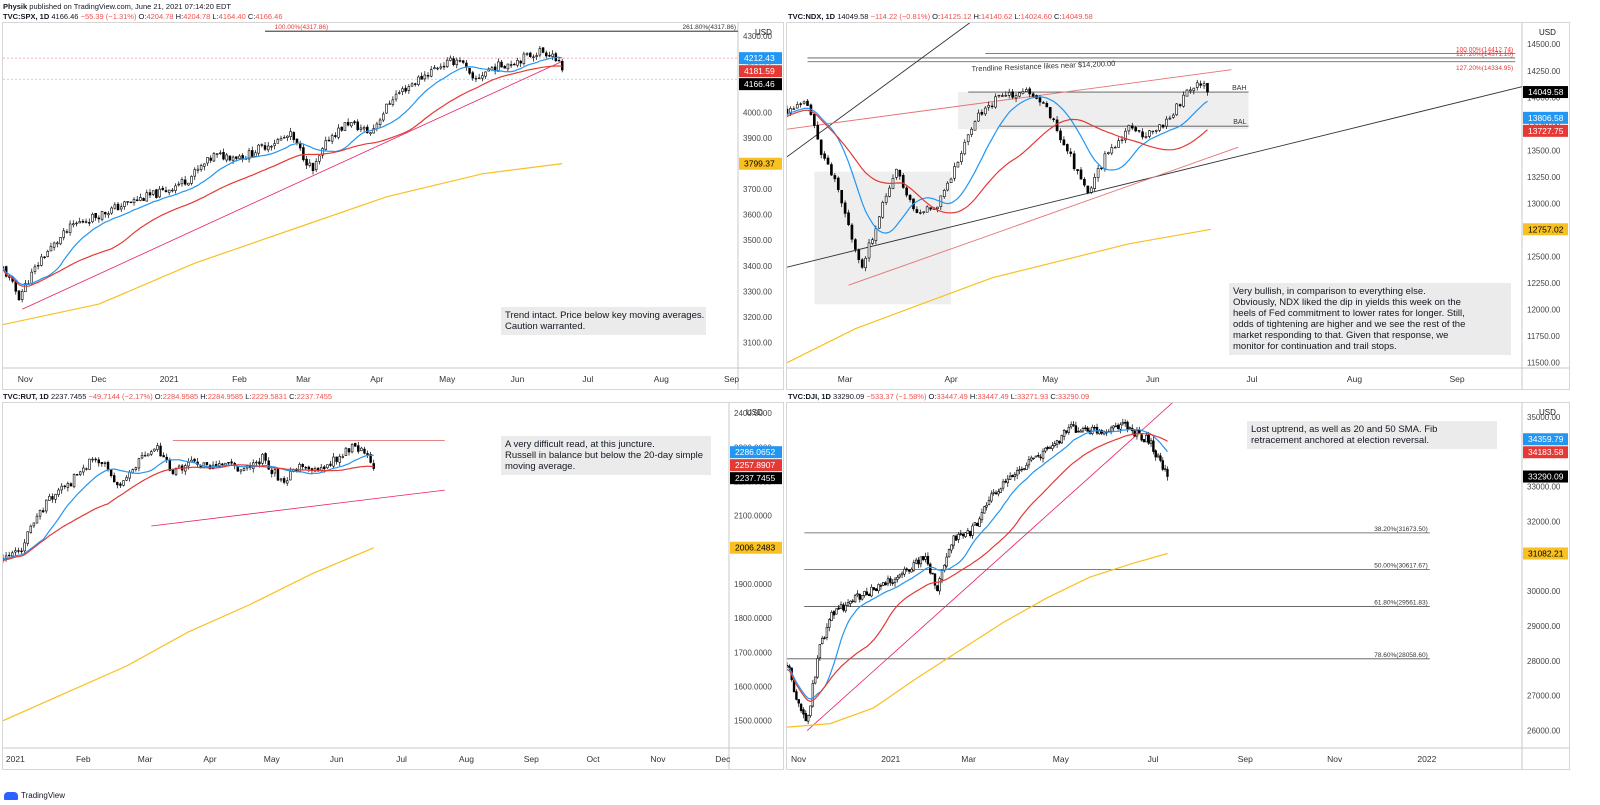  I want to click on dji-price-badge-sma200, so click(1545, 553).